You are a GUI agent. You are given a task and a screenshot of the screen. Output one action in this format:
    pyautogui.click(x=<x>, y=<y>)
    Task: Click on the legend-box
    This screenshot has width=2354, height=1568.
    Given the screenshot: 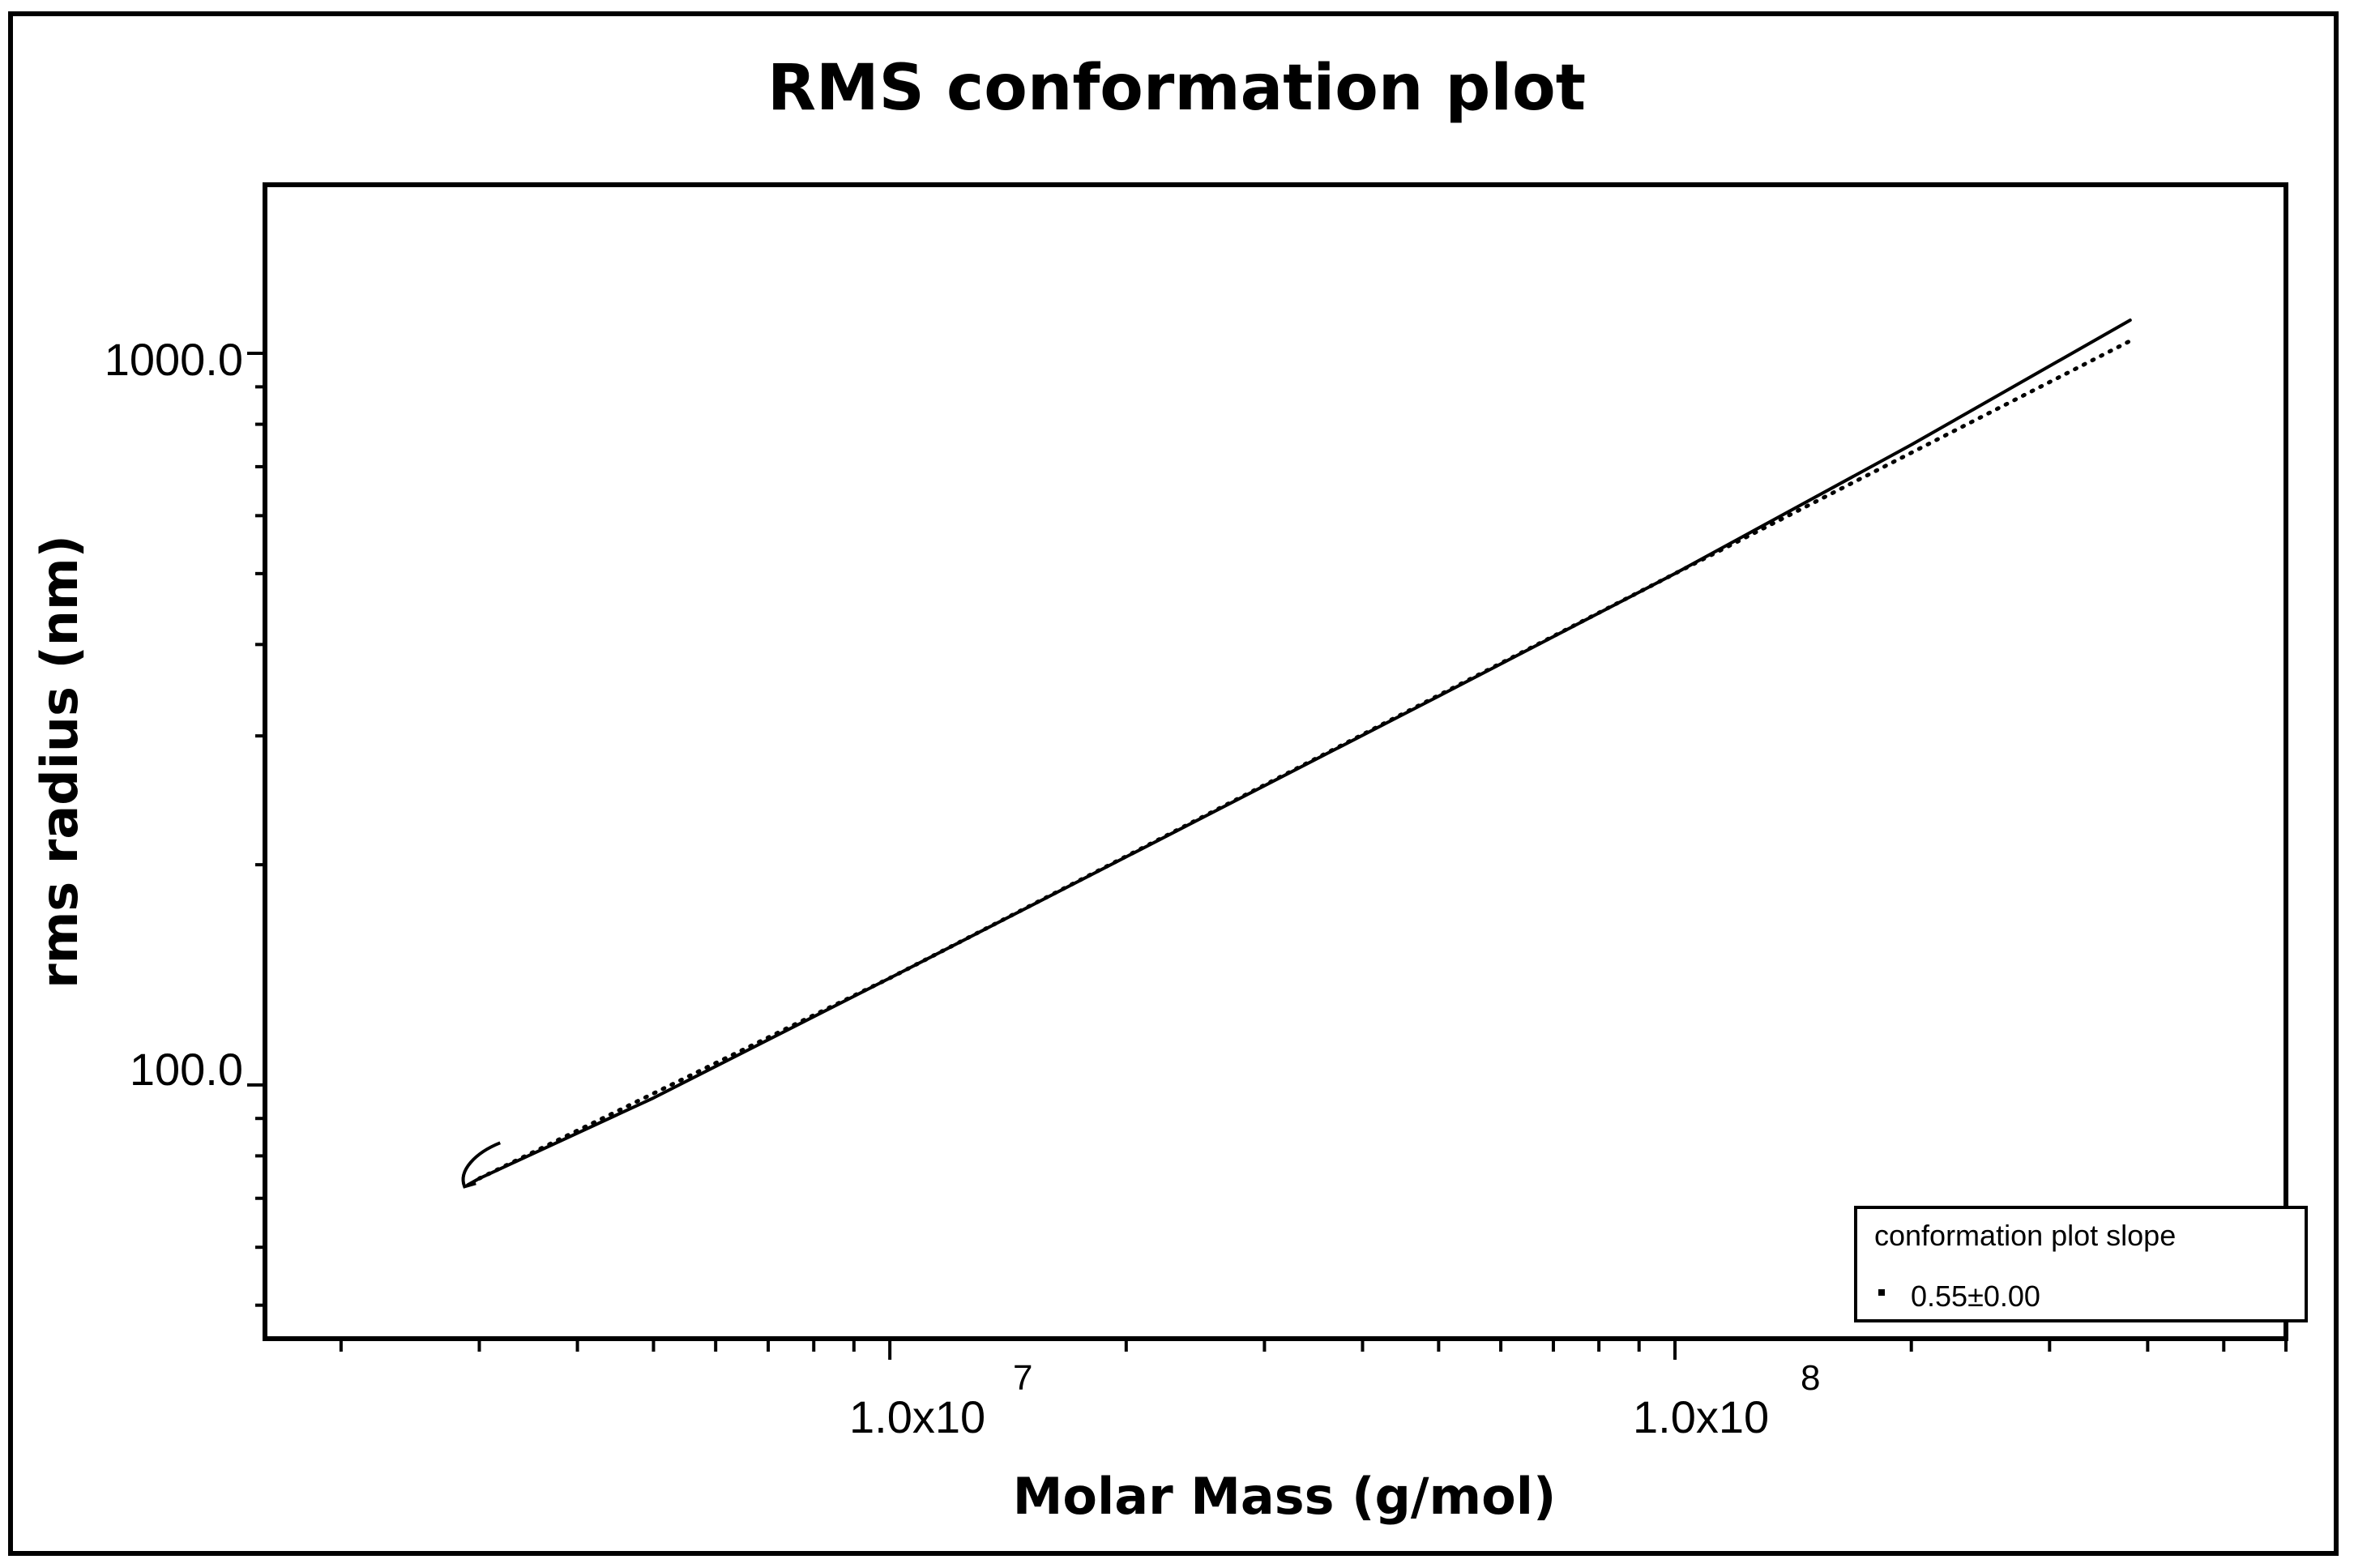 What is the action you would take?
    pyautogui.click(x=2081, y=1264)
    